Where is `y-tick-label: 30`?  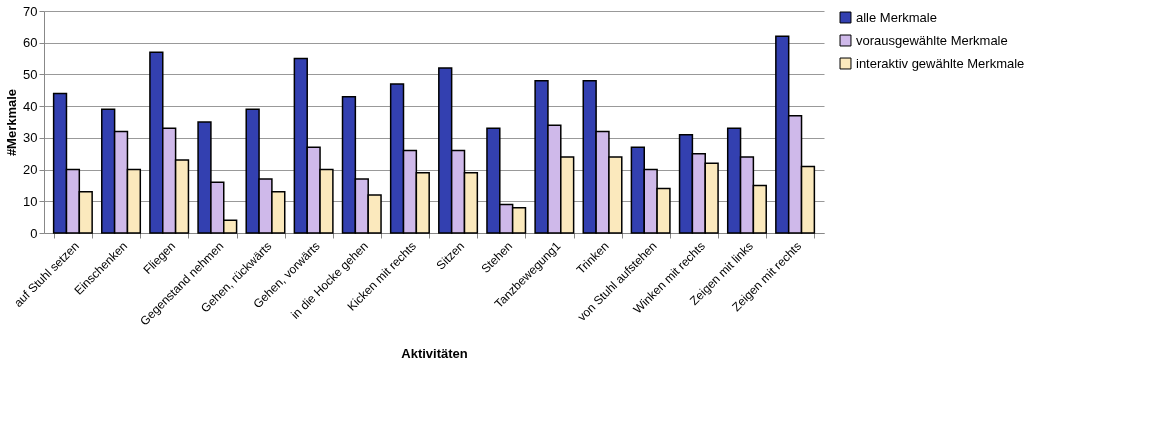 y-tick-label: 30 is located at coordinates (30, 138).